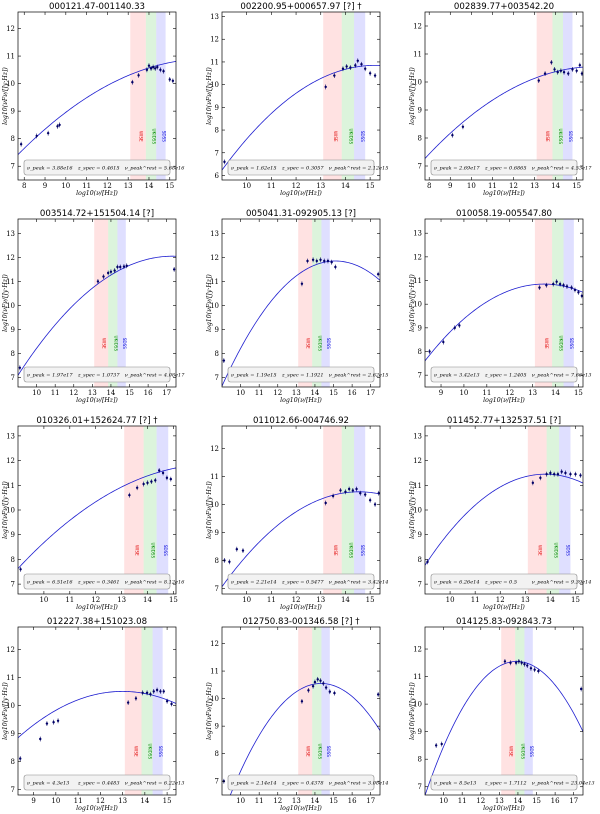 Image resolution: width=600 pixels, height=814 pixels. I want to click on nu-peak-rest: ν_peak^rest = 3.08e14, so click(359, 783).